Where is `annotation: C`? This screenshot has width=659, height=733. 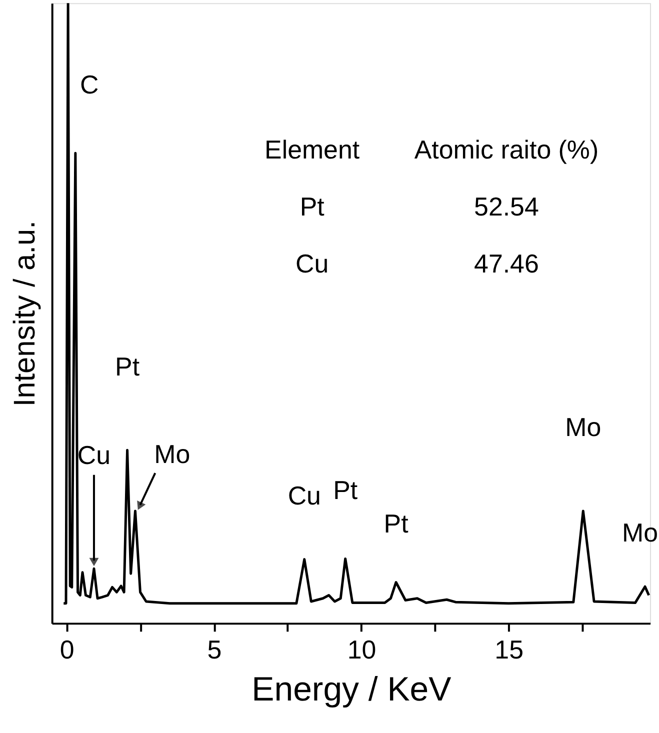 annotation: C is located at coordinates (89, 85).